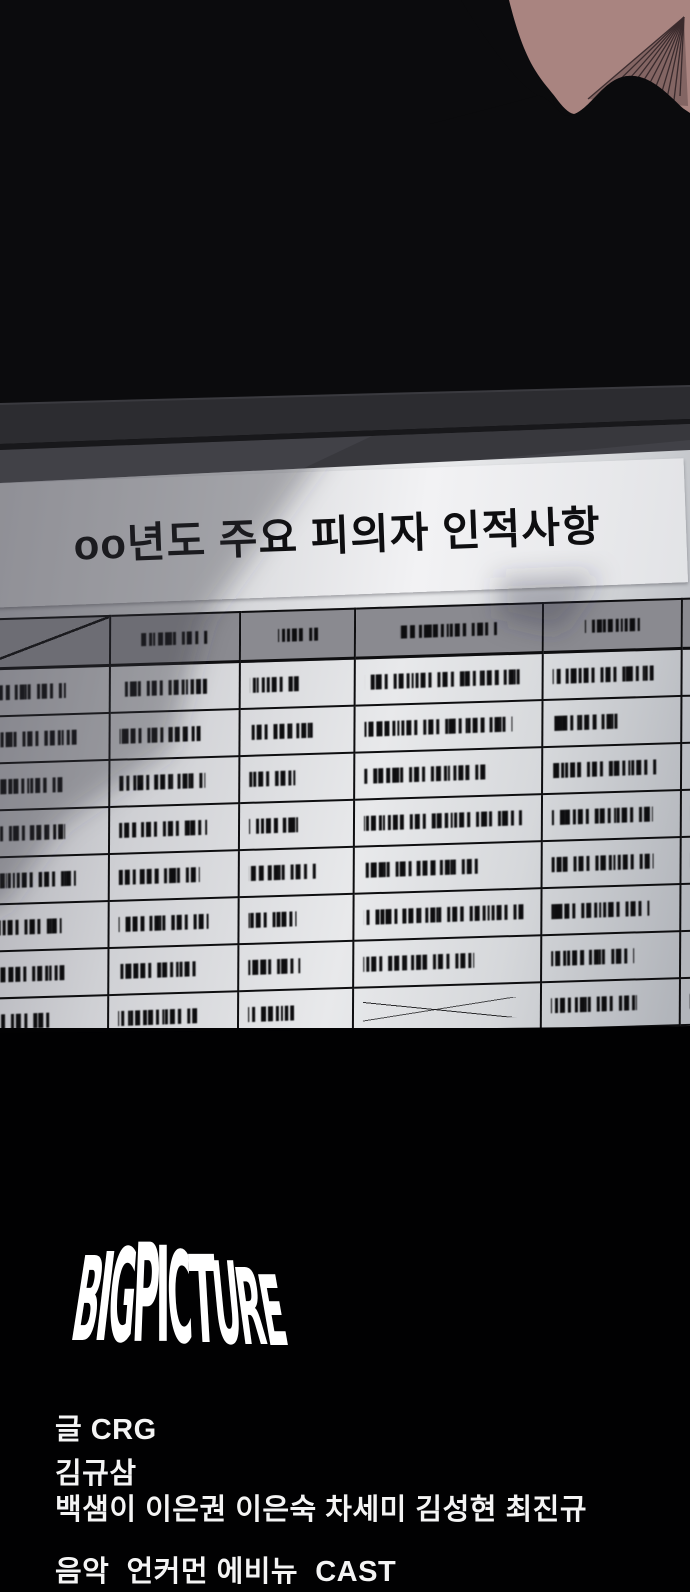 This screenshot has height=1592, width=690. I want to click on chin-left-dark, so click(483, 62).